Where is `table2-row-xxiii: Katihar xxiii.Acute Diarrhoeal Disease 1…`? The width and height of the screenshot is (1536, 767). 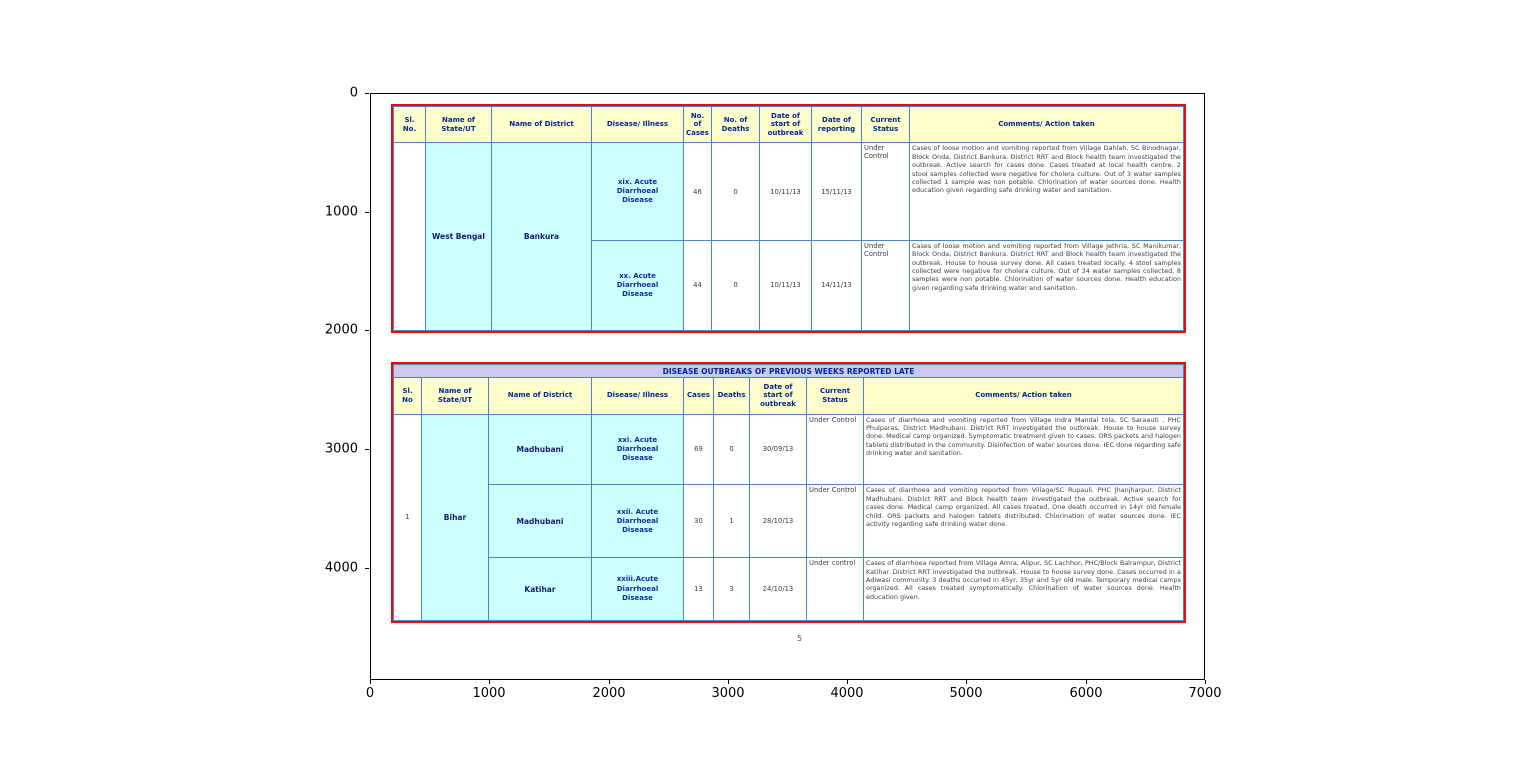
table2-row-xxiii: Katihar xxiii.Acute Diarrhoeal Disease 1… is located at coordinates (789, 589).